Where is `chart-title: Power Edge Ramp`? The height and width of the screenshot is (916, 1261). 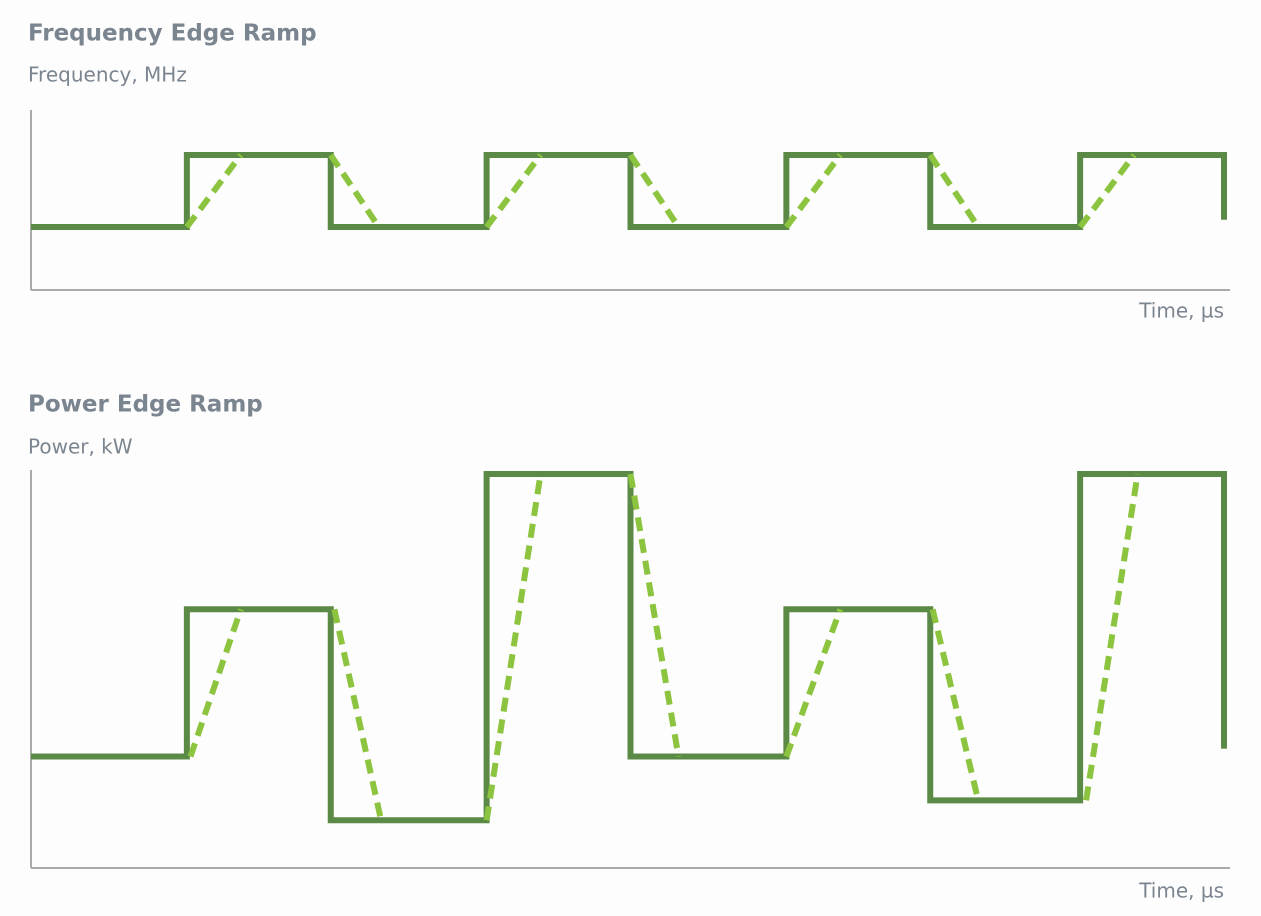 chart-title: Power Edge Ramp is located at coordinates (145, 405).